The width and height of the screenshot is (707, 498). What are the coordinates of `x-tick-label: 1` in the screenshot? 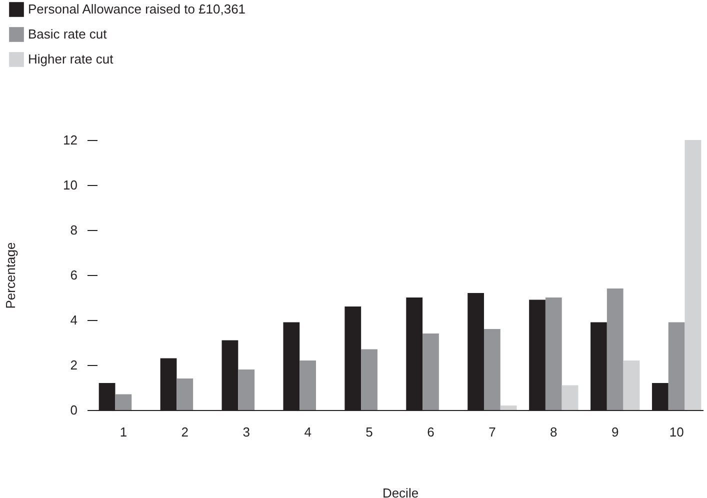 It's located at (124, 432).